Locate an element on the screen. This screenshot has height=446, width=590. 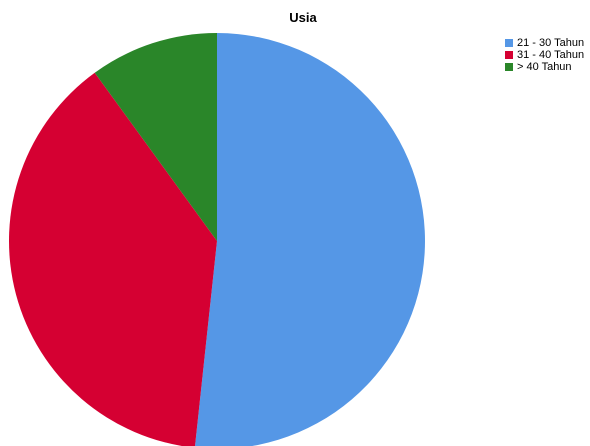
legend-label-31-40: 31 - 40 Tahun is located at coordinates (551, 55).